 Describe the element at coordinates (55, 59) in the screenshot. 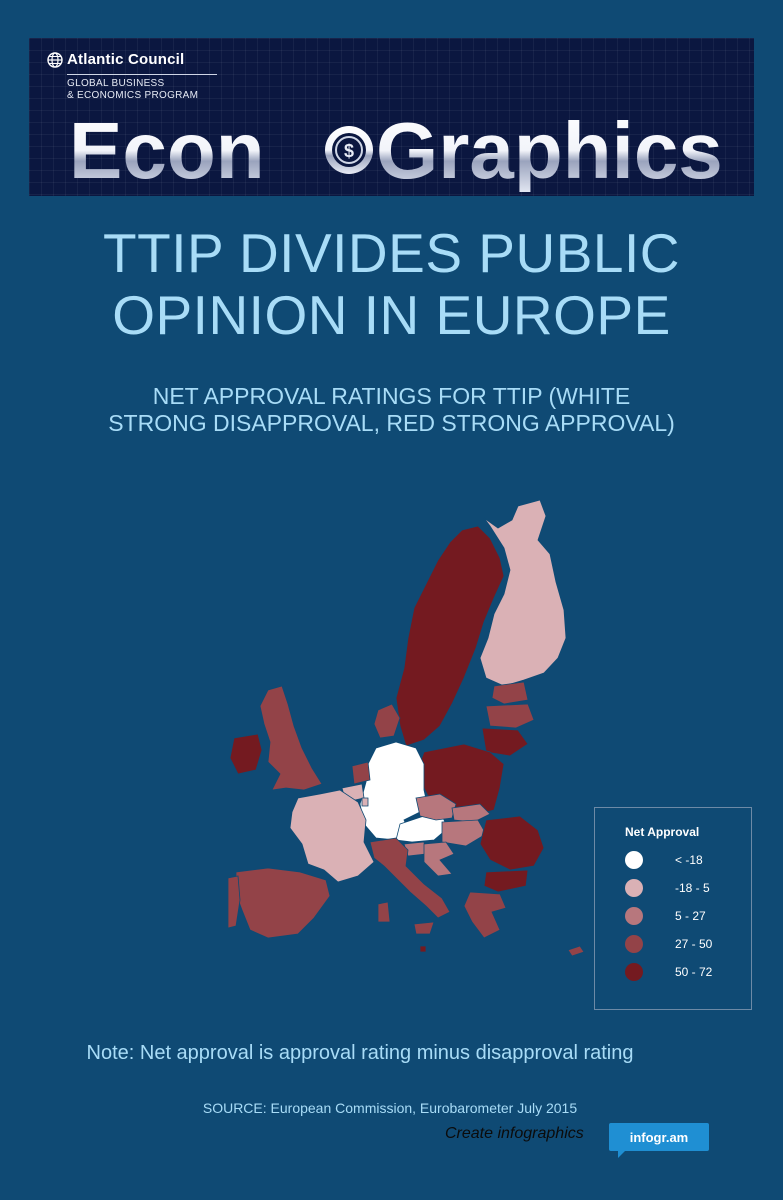

I see `globe-icon` at that location.